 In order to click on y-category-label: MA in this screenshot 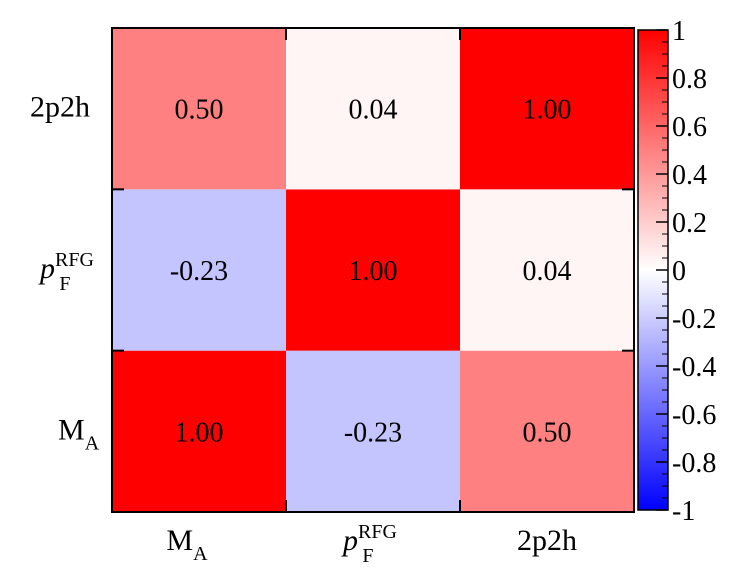, I will do `click(79, 433)`.